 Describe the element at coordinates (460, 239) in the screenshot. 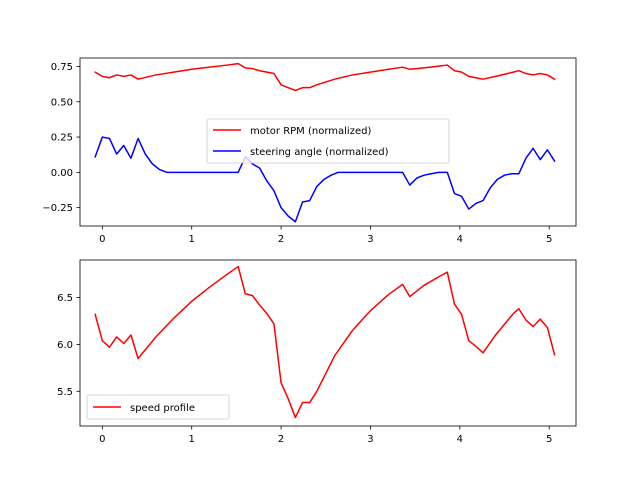

I see `top-xtick-label: 4` at that location.